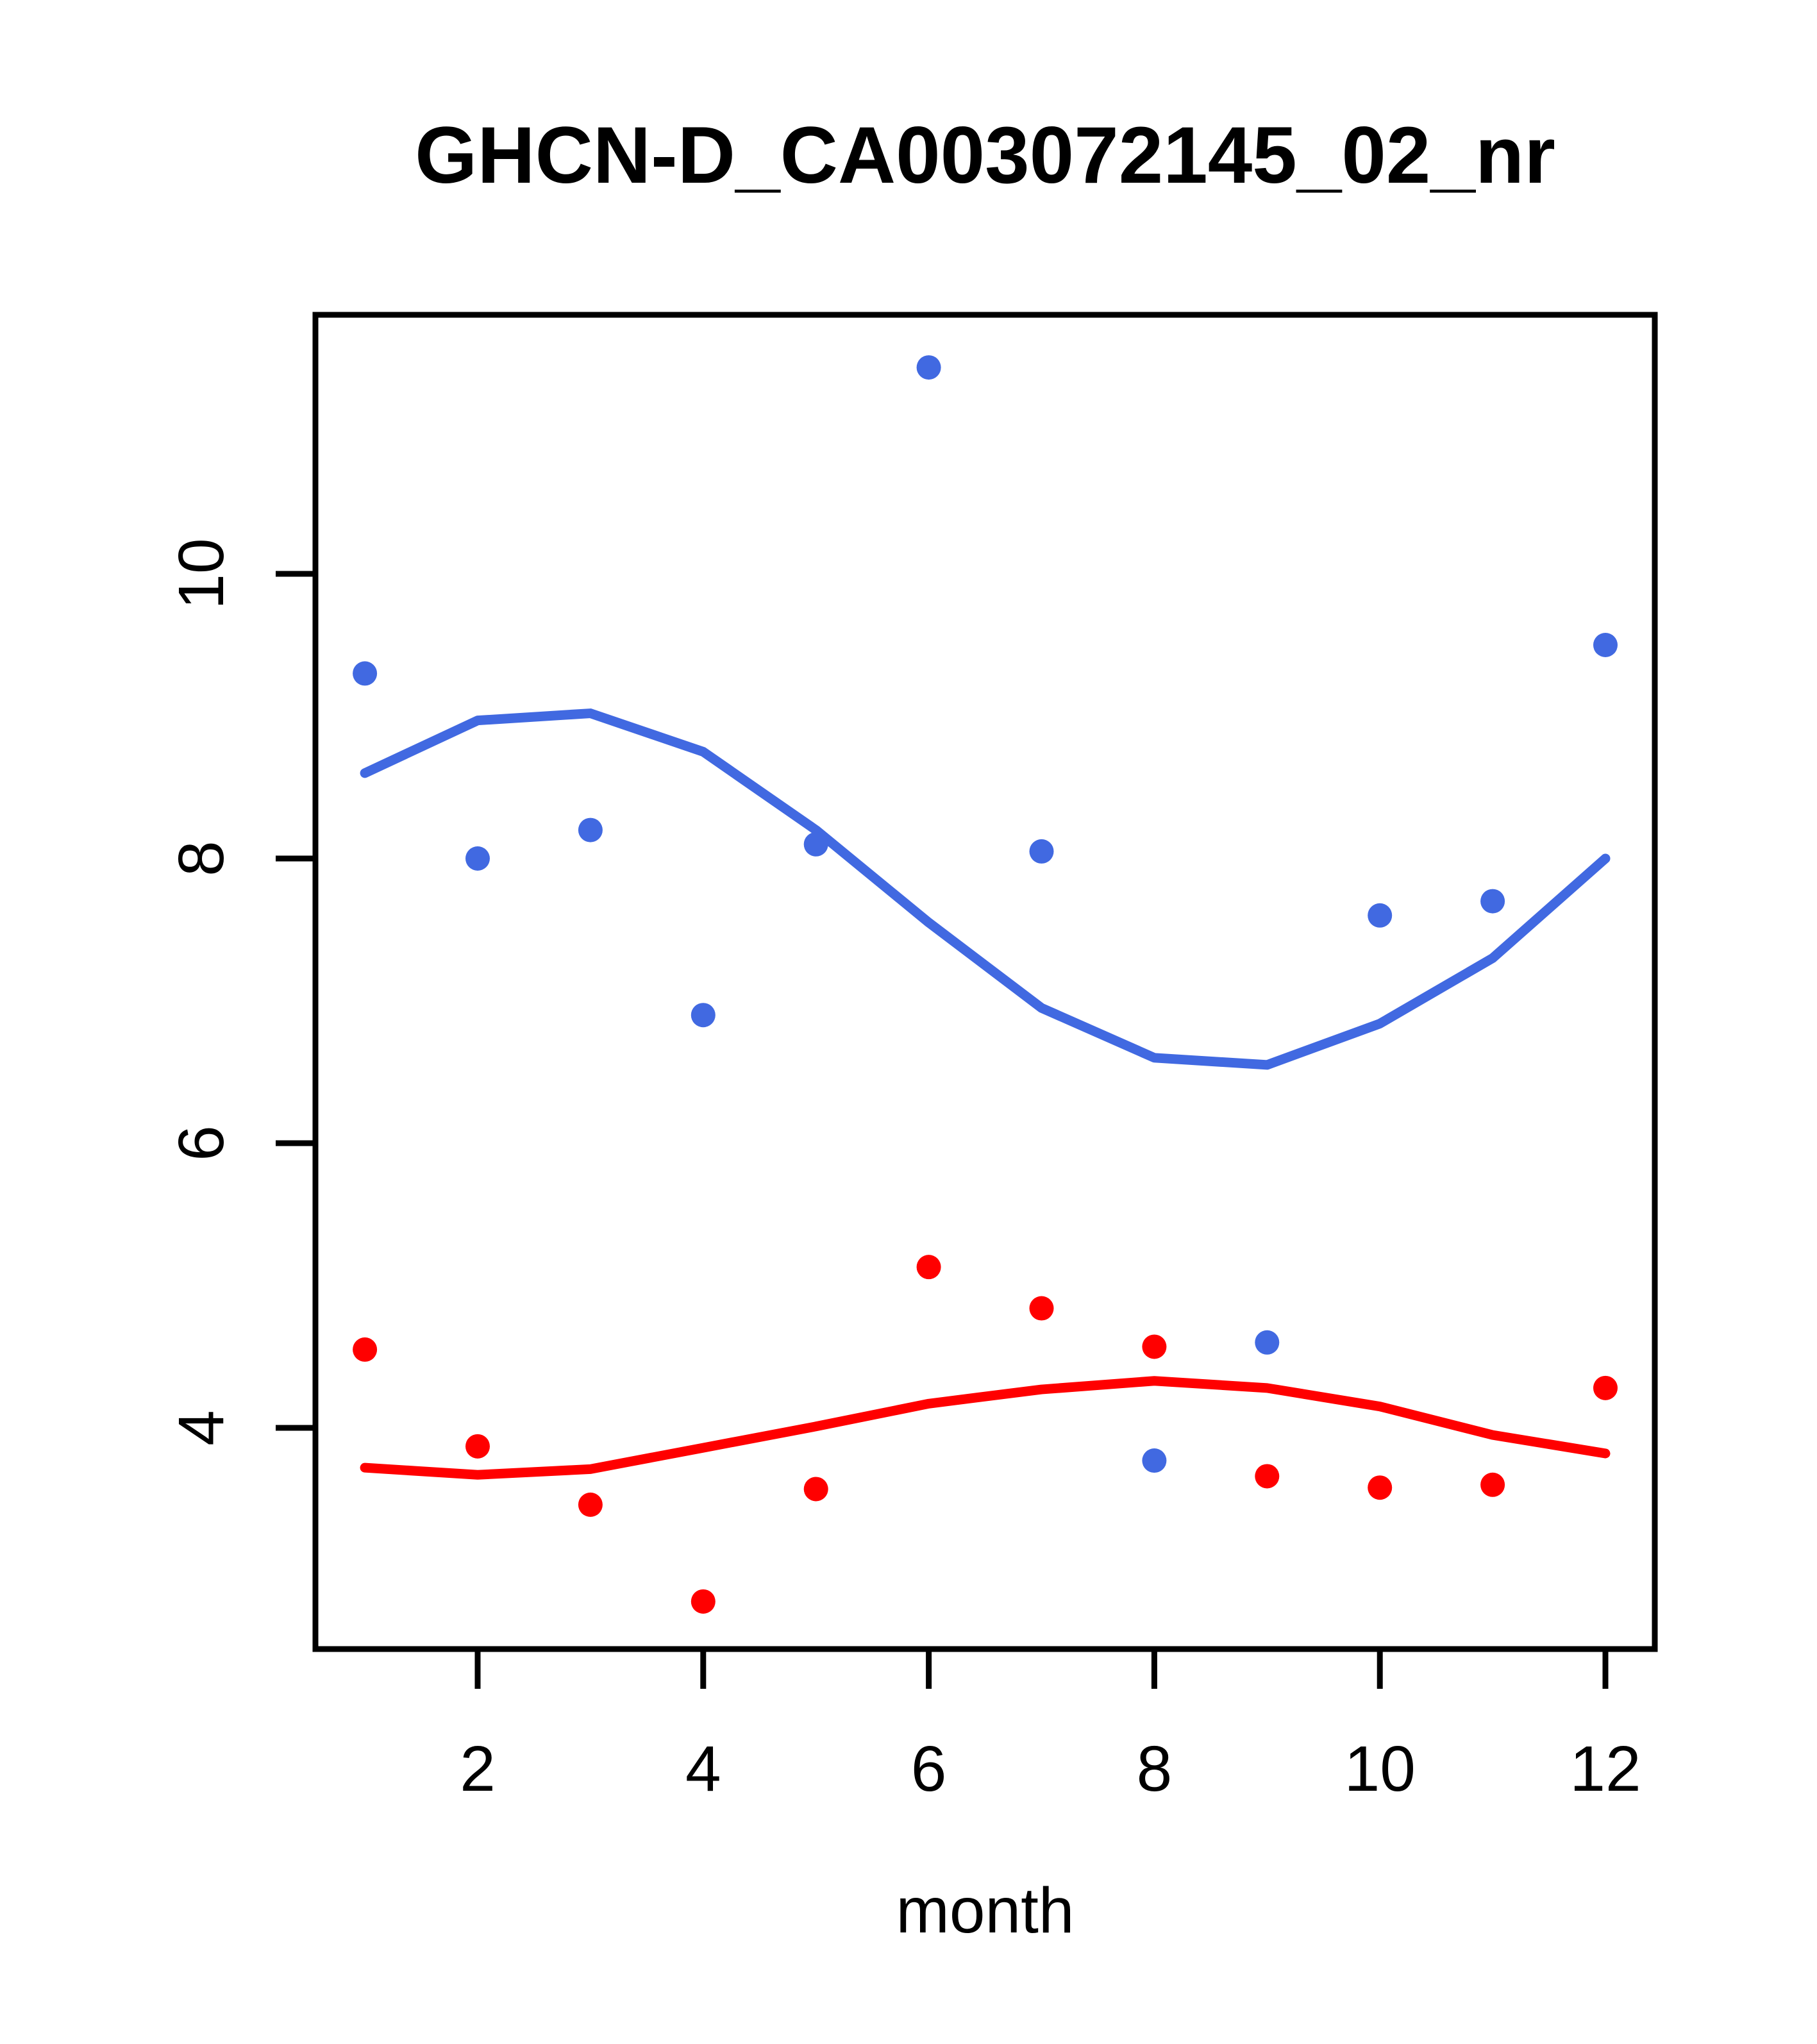 Image resolution: width=1817 pixels, height=2044 pixels. I want to click on x-axis-tick-label: 12, so click(1605, 1769).